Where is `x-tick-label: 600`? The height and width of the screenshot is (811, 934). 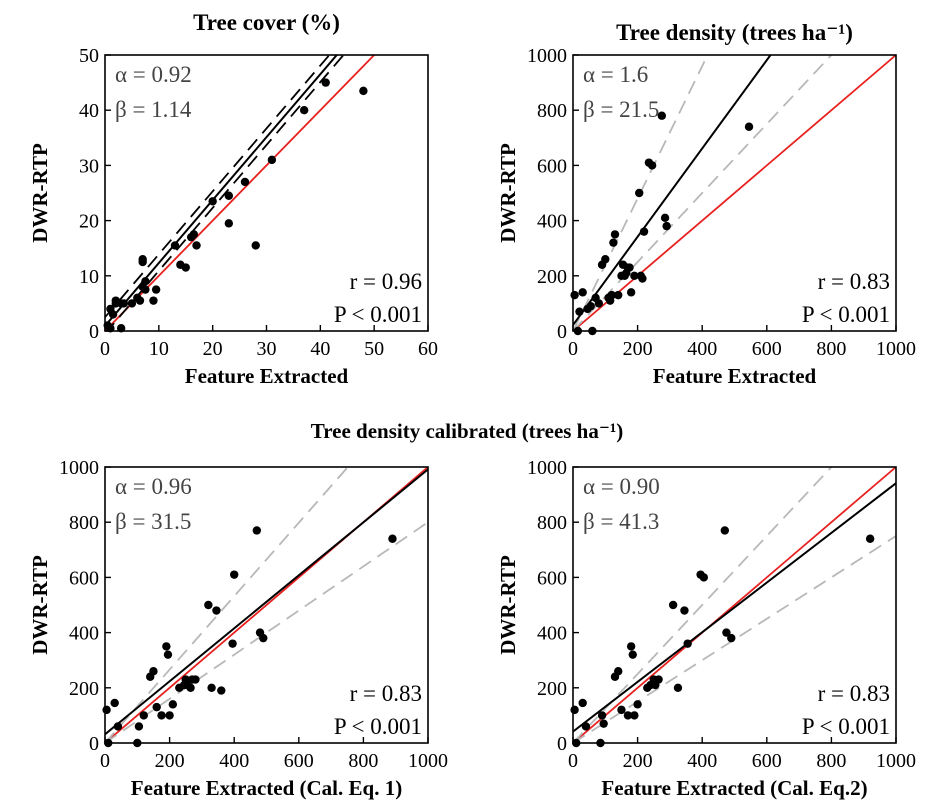 x-tick-label: 600 is located at coordinates (299, 761).